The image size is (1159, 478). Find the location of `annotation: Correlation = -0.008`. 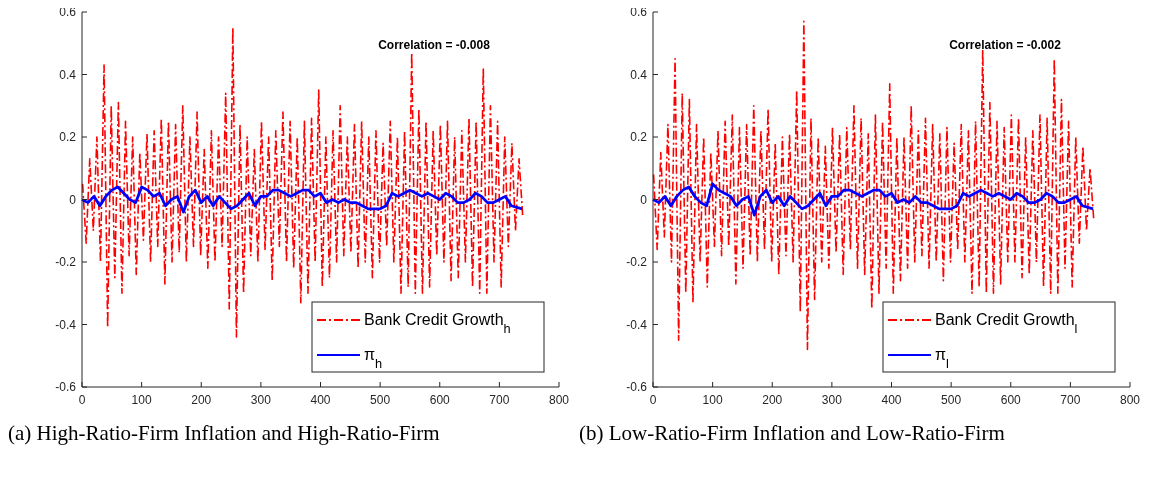

annotation: Correlation = -0.008 is located at coordinates (434, 45).